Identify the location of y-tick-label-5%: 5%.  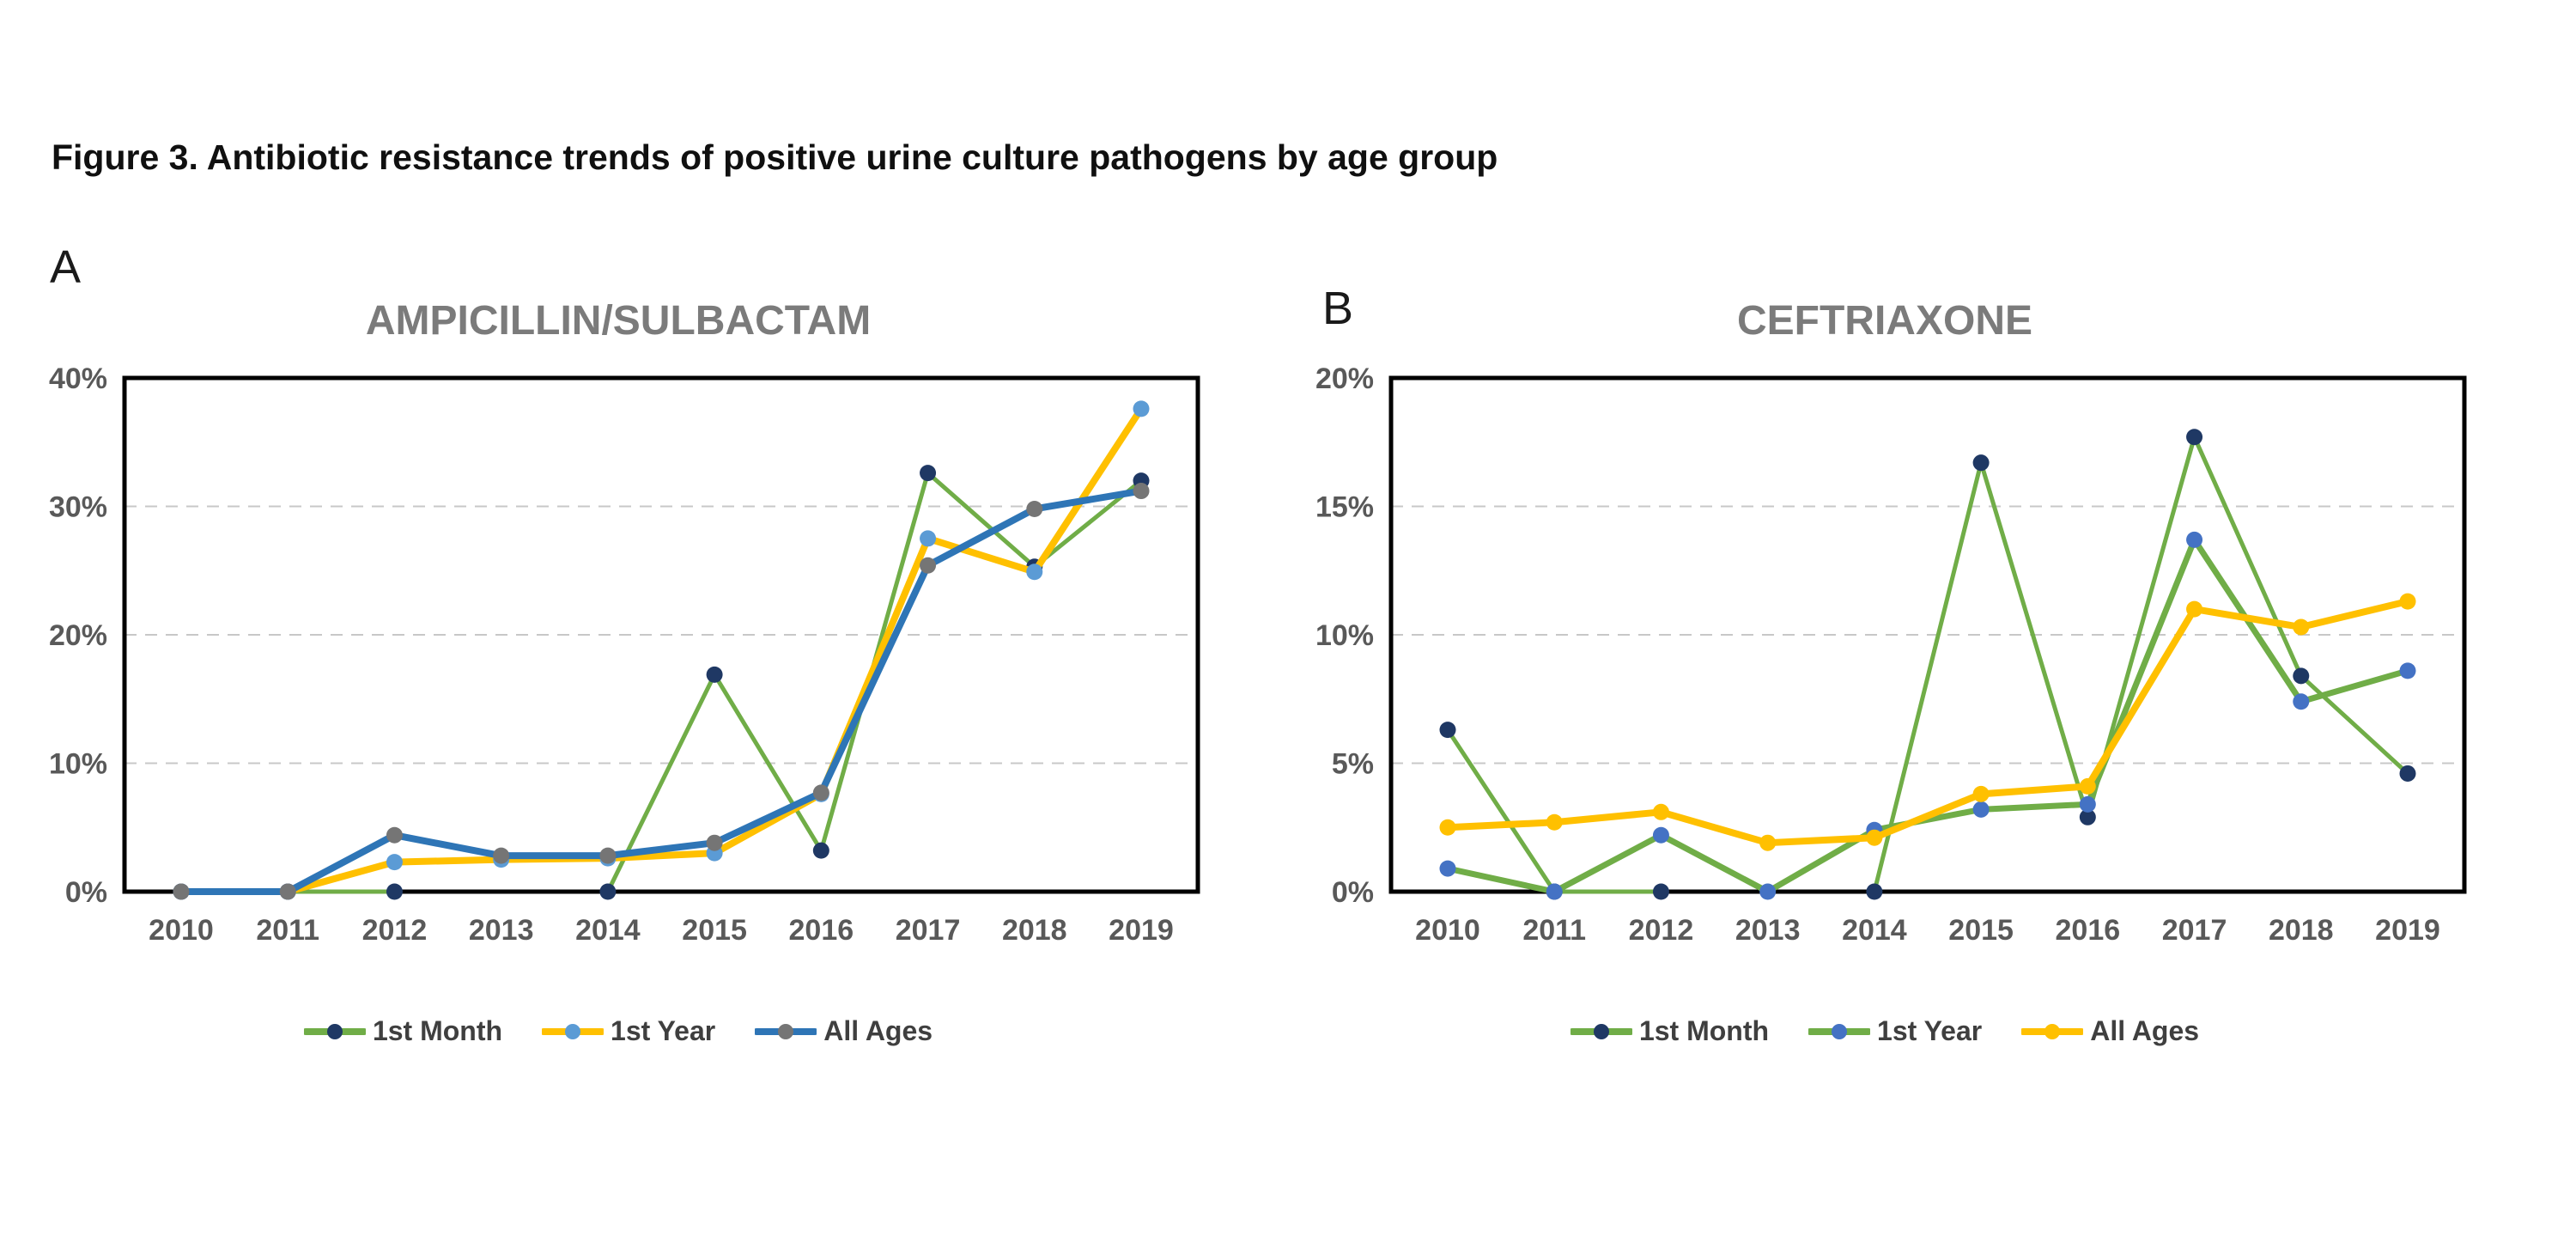
(1353, 764).